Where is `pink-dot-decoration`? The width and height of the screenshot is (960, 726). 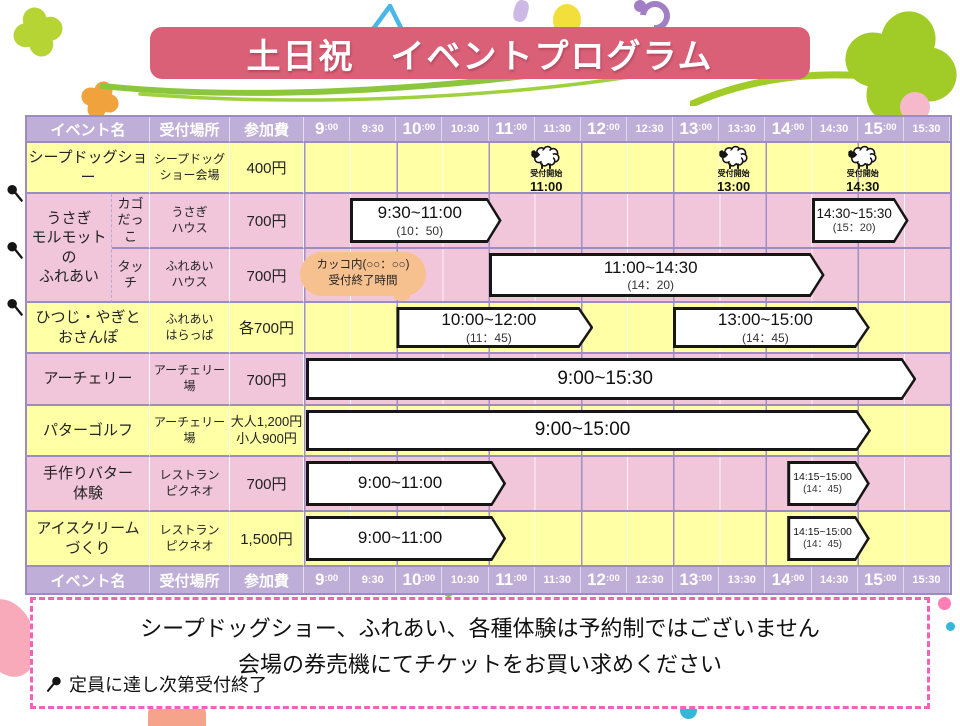
pink-dot-decoration is located at coordinates (944, 603).